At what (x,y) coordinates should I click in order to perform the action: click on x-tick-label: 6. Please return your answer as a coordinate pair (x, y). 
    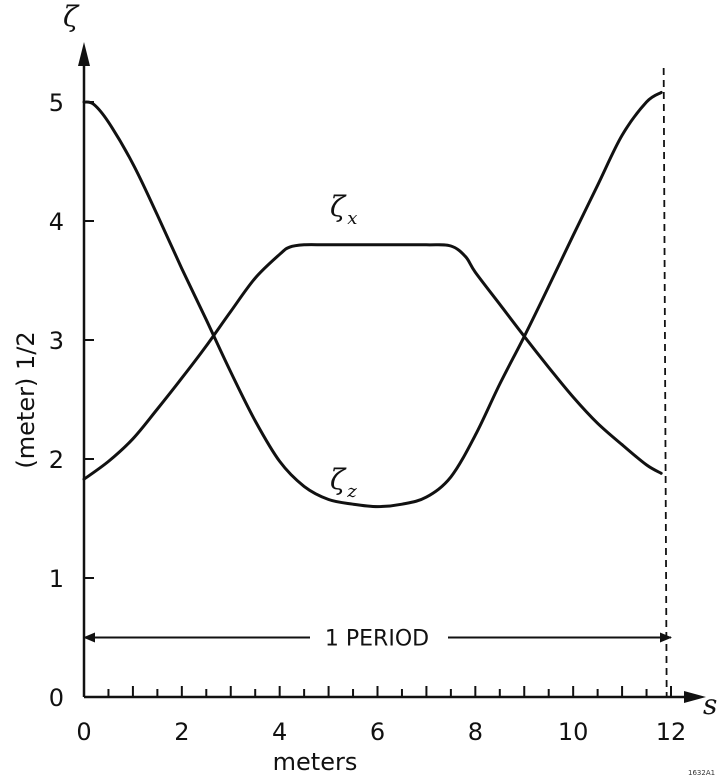
    Looking at the image, I should click on (377, 732).